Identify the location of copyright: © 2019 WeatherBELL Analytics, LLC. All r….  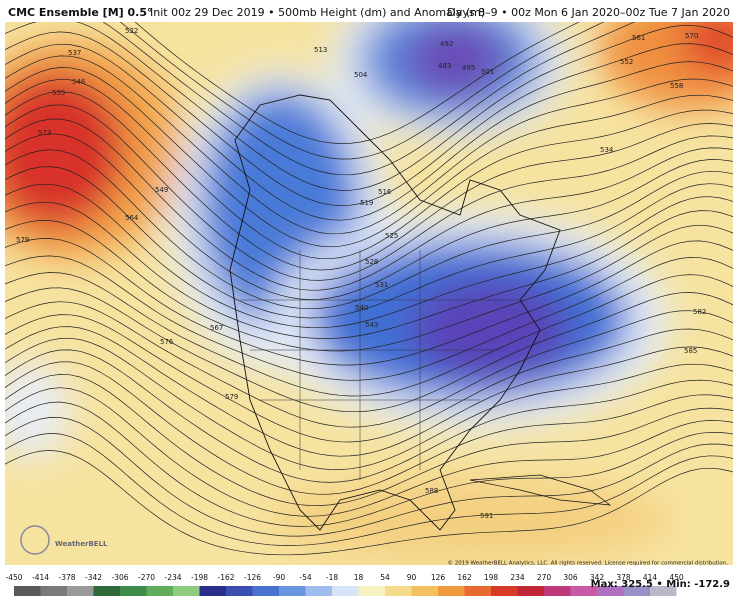
(588, 563).